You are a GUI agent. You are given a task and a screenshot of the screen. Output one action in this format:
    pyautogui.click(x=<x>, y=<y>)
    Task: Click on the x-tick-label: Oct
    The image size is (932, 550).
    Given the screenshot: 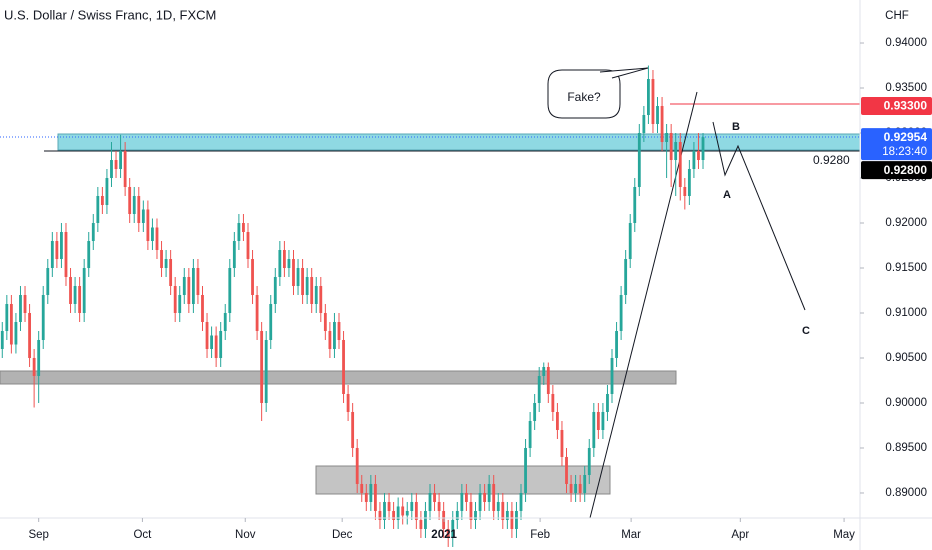 What is the action you would take?
    pyautogui.click(x=142, y=535)
    